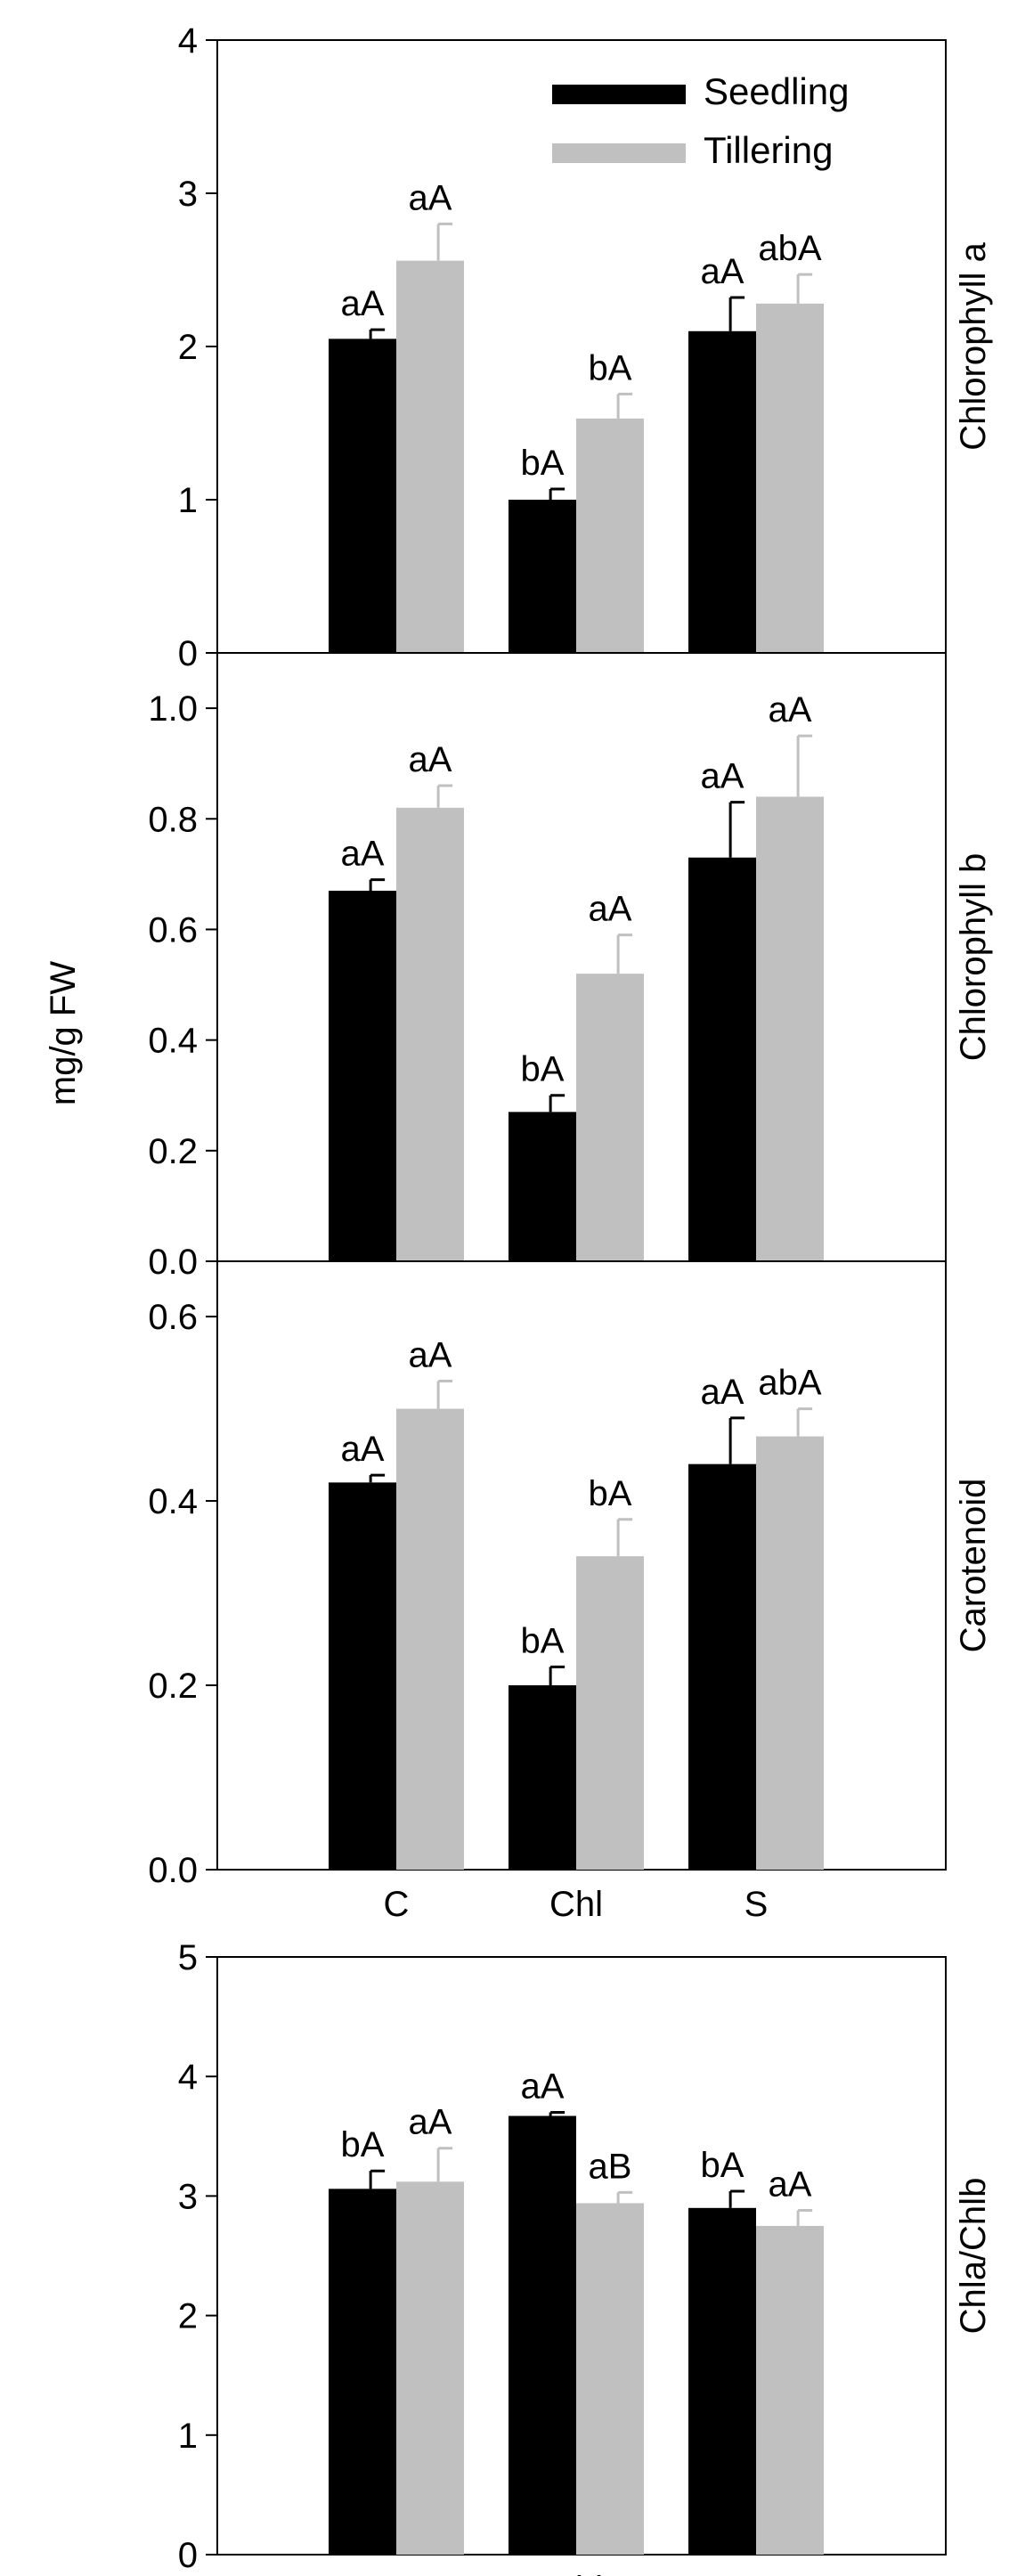 This screenshot has width=1009, height=2576. Describe the element at coordinates (973, 2257) in the screenshot. I see `panel-label: Chla/Chlb` at that location.